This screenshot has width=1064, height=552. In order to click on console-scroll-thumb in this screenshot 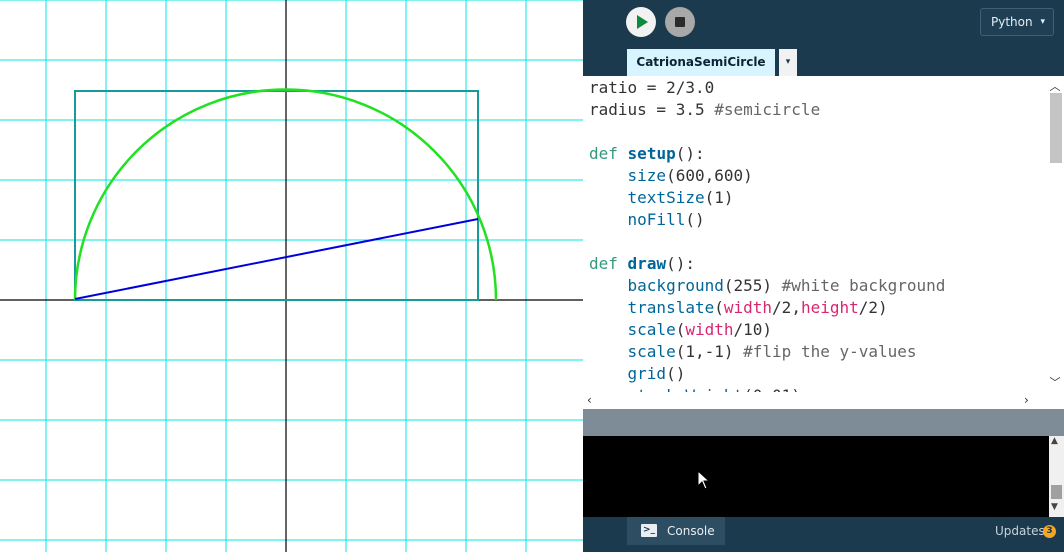, I will do `click(1056, 492)`.